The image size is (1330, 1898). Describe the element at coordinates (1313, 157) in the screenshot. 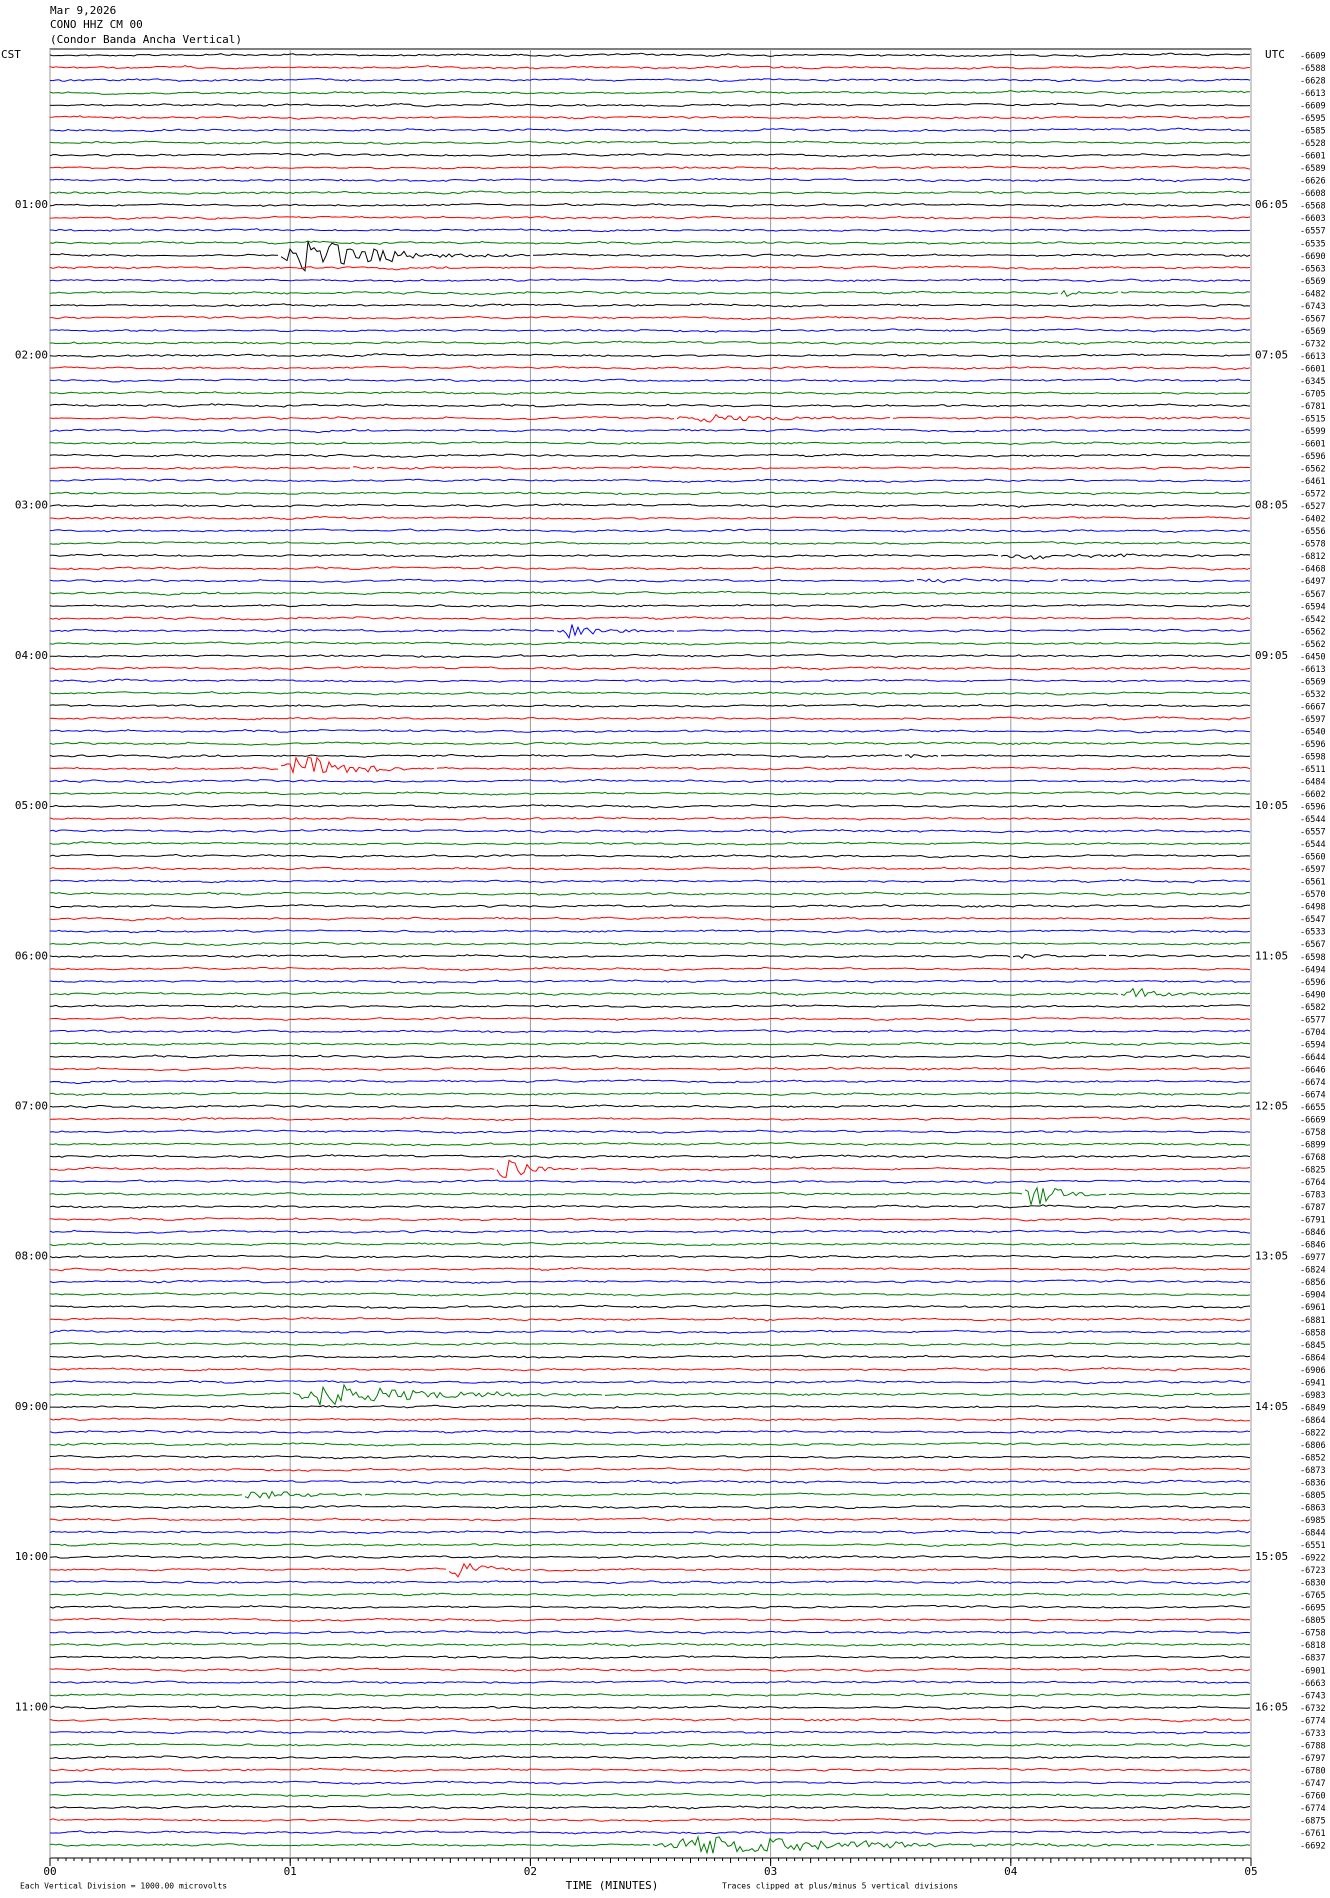

I see `trace-offset: -6601` at that location.